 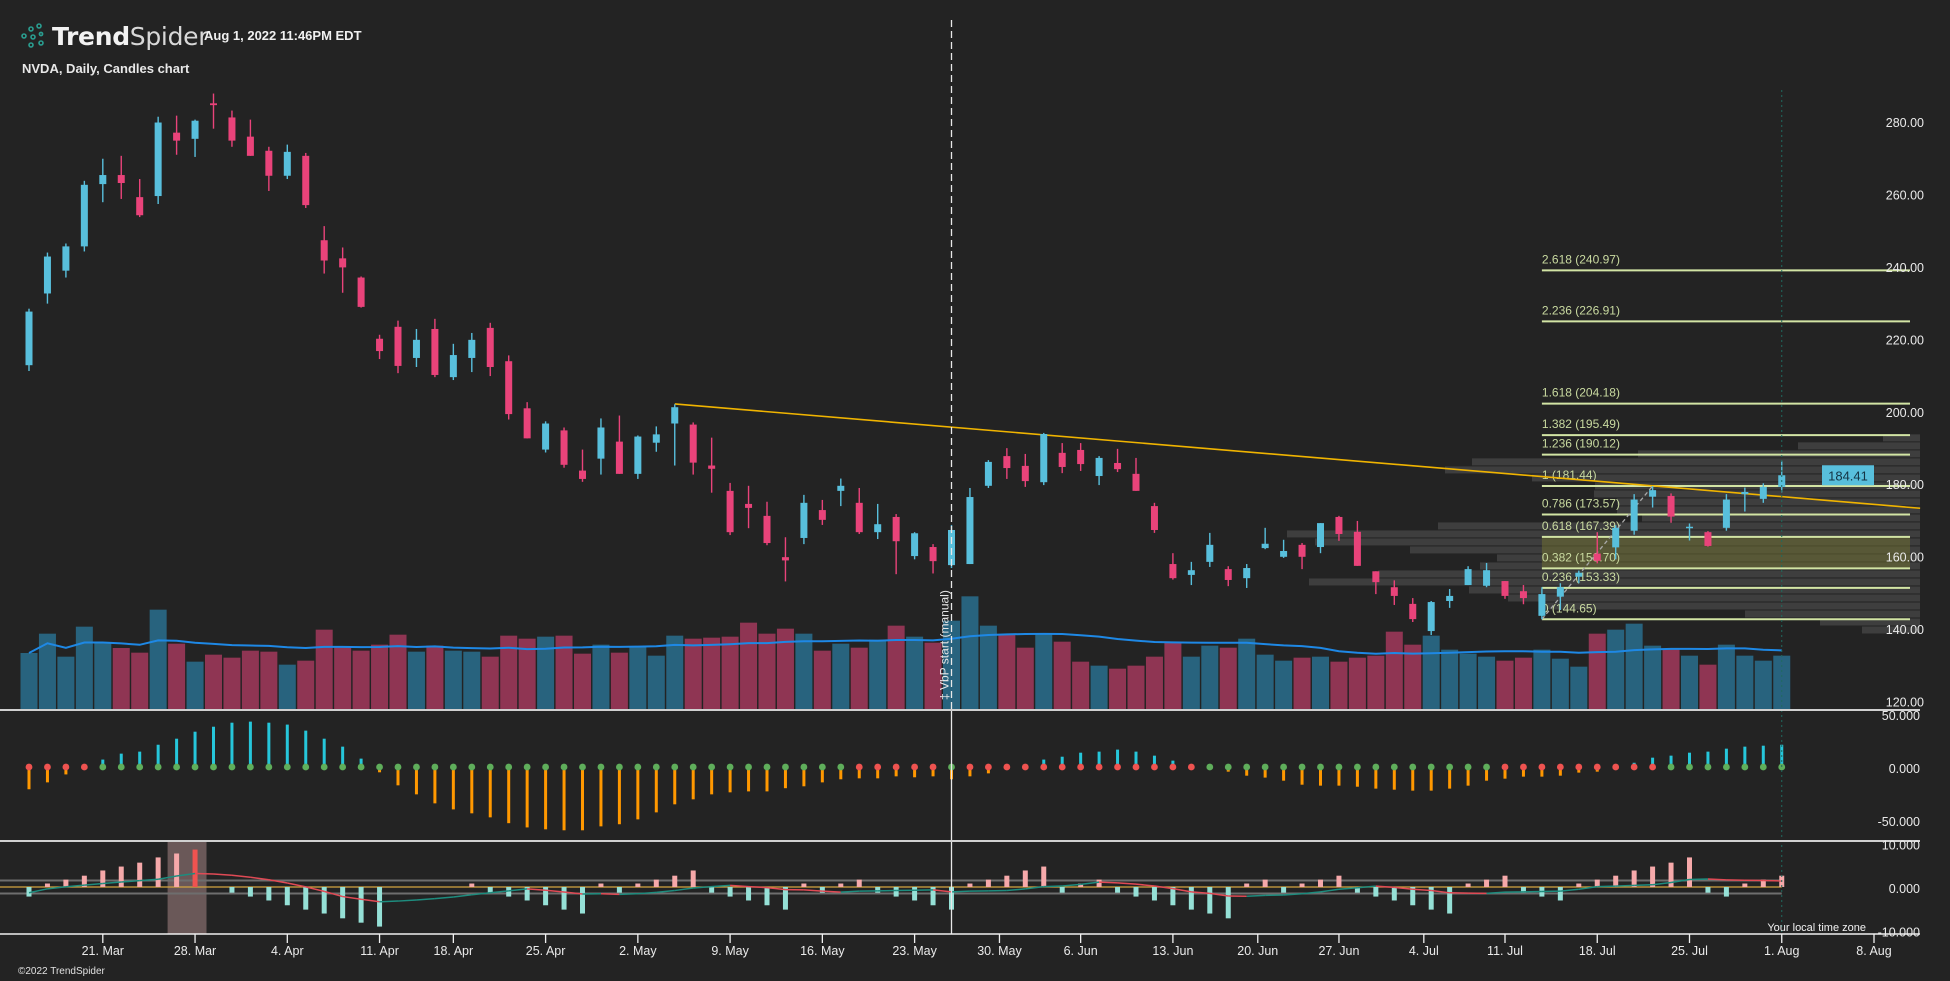 I want to click on timezone-link: Your local time zone, so click(x=1816, y=928).